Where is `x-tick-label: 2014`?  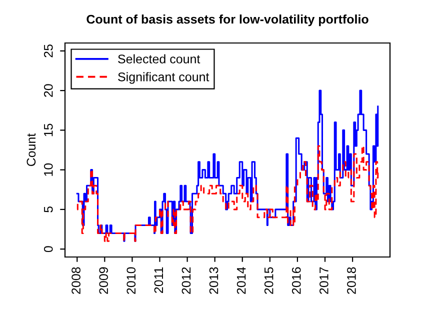
x-tick-label: 2014 is located at coordinates (241, 280).